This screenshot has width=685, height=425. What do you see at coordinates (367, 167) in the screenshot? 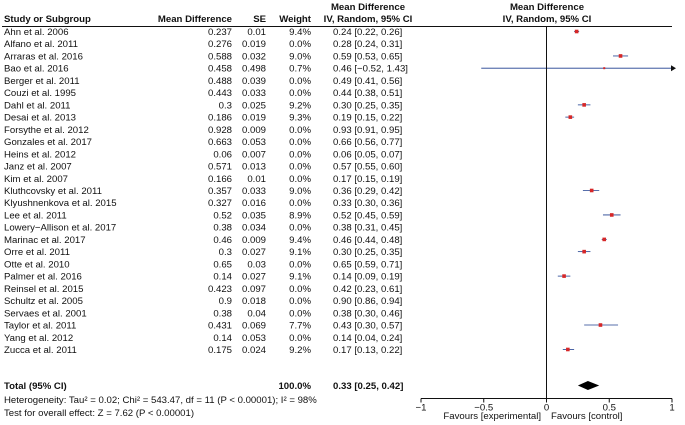
I see `study-ci: 0.57 [0.55, 0.60]` at bounding box center [367, 167].